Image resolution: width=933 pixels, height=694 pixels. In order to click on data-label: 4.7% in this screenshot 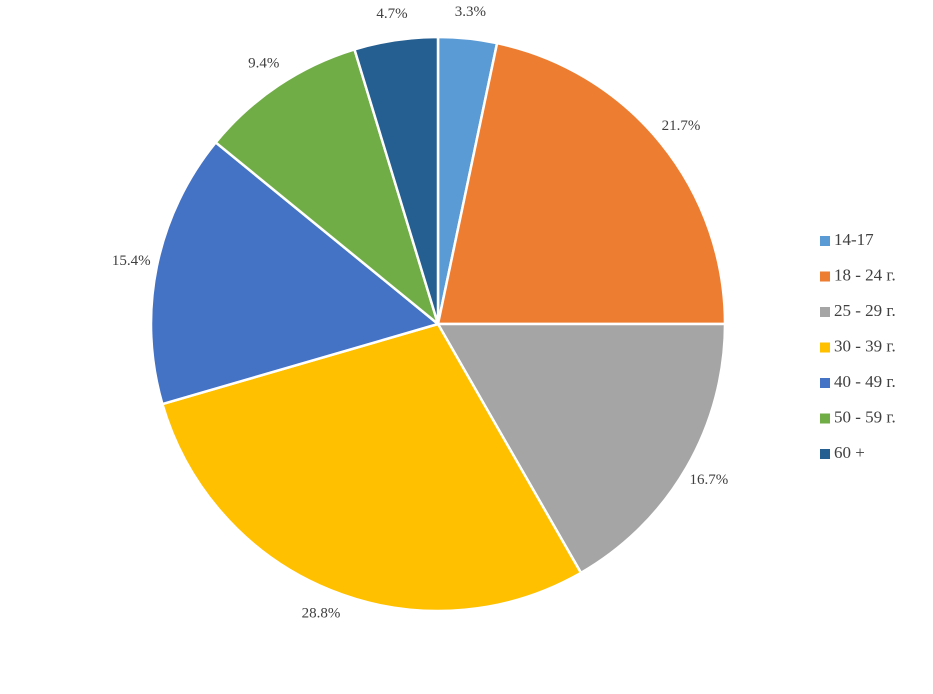, I will do `click(391, 14)`.